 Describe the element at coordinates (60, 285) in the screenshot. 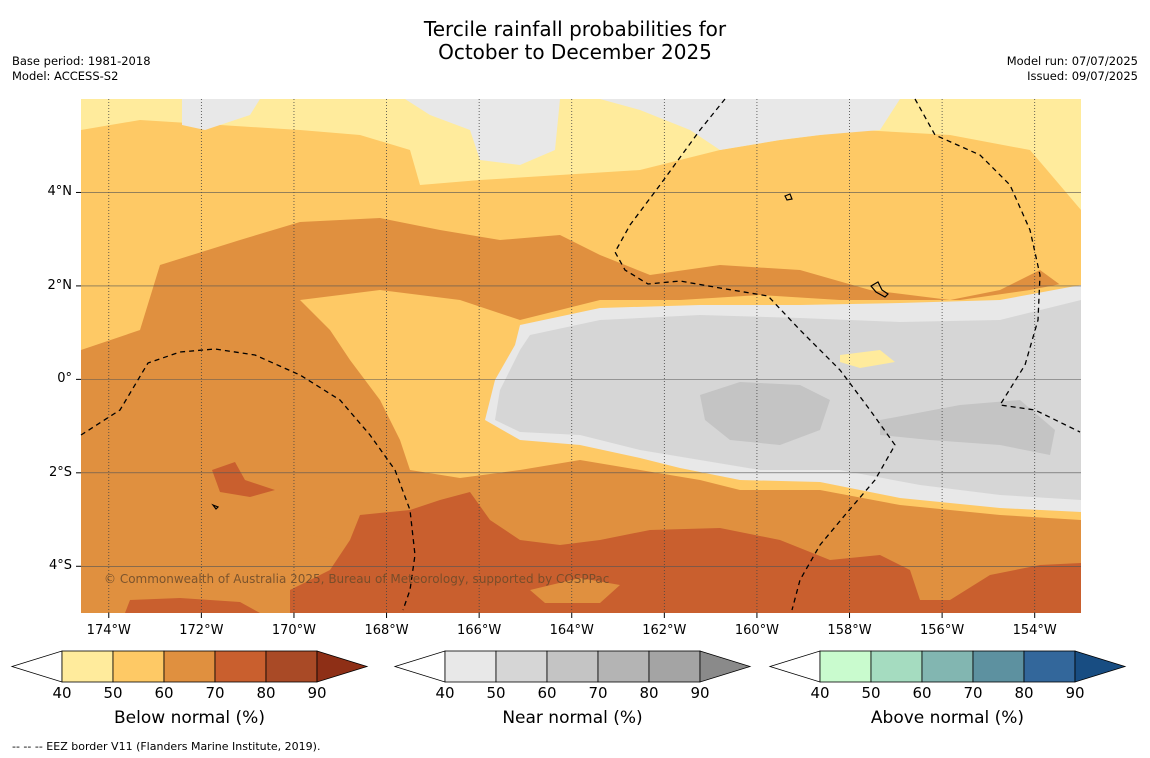

I see `lat-tick-label: 2°N` at that location.